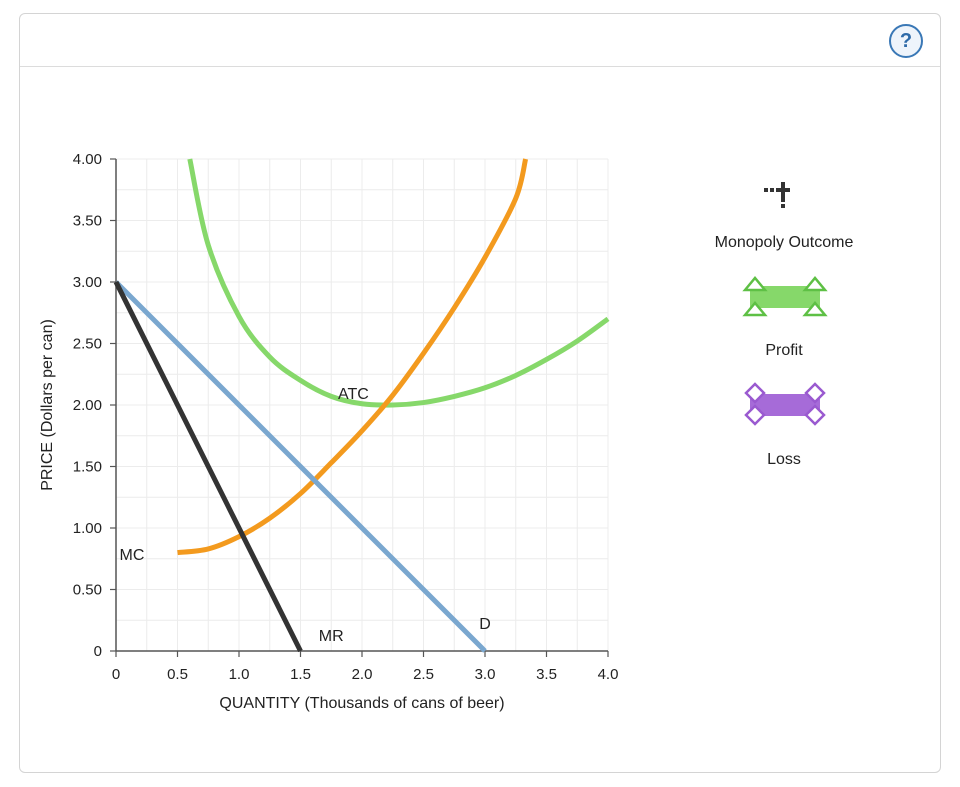 This screenshot has width=960, height=787. What do you see at coordinates (784, 242) in the screenshot?
I see `monopoly-outcome-label: Monopoly Outcome` at bounding box center [784, 242].